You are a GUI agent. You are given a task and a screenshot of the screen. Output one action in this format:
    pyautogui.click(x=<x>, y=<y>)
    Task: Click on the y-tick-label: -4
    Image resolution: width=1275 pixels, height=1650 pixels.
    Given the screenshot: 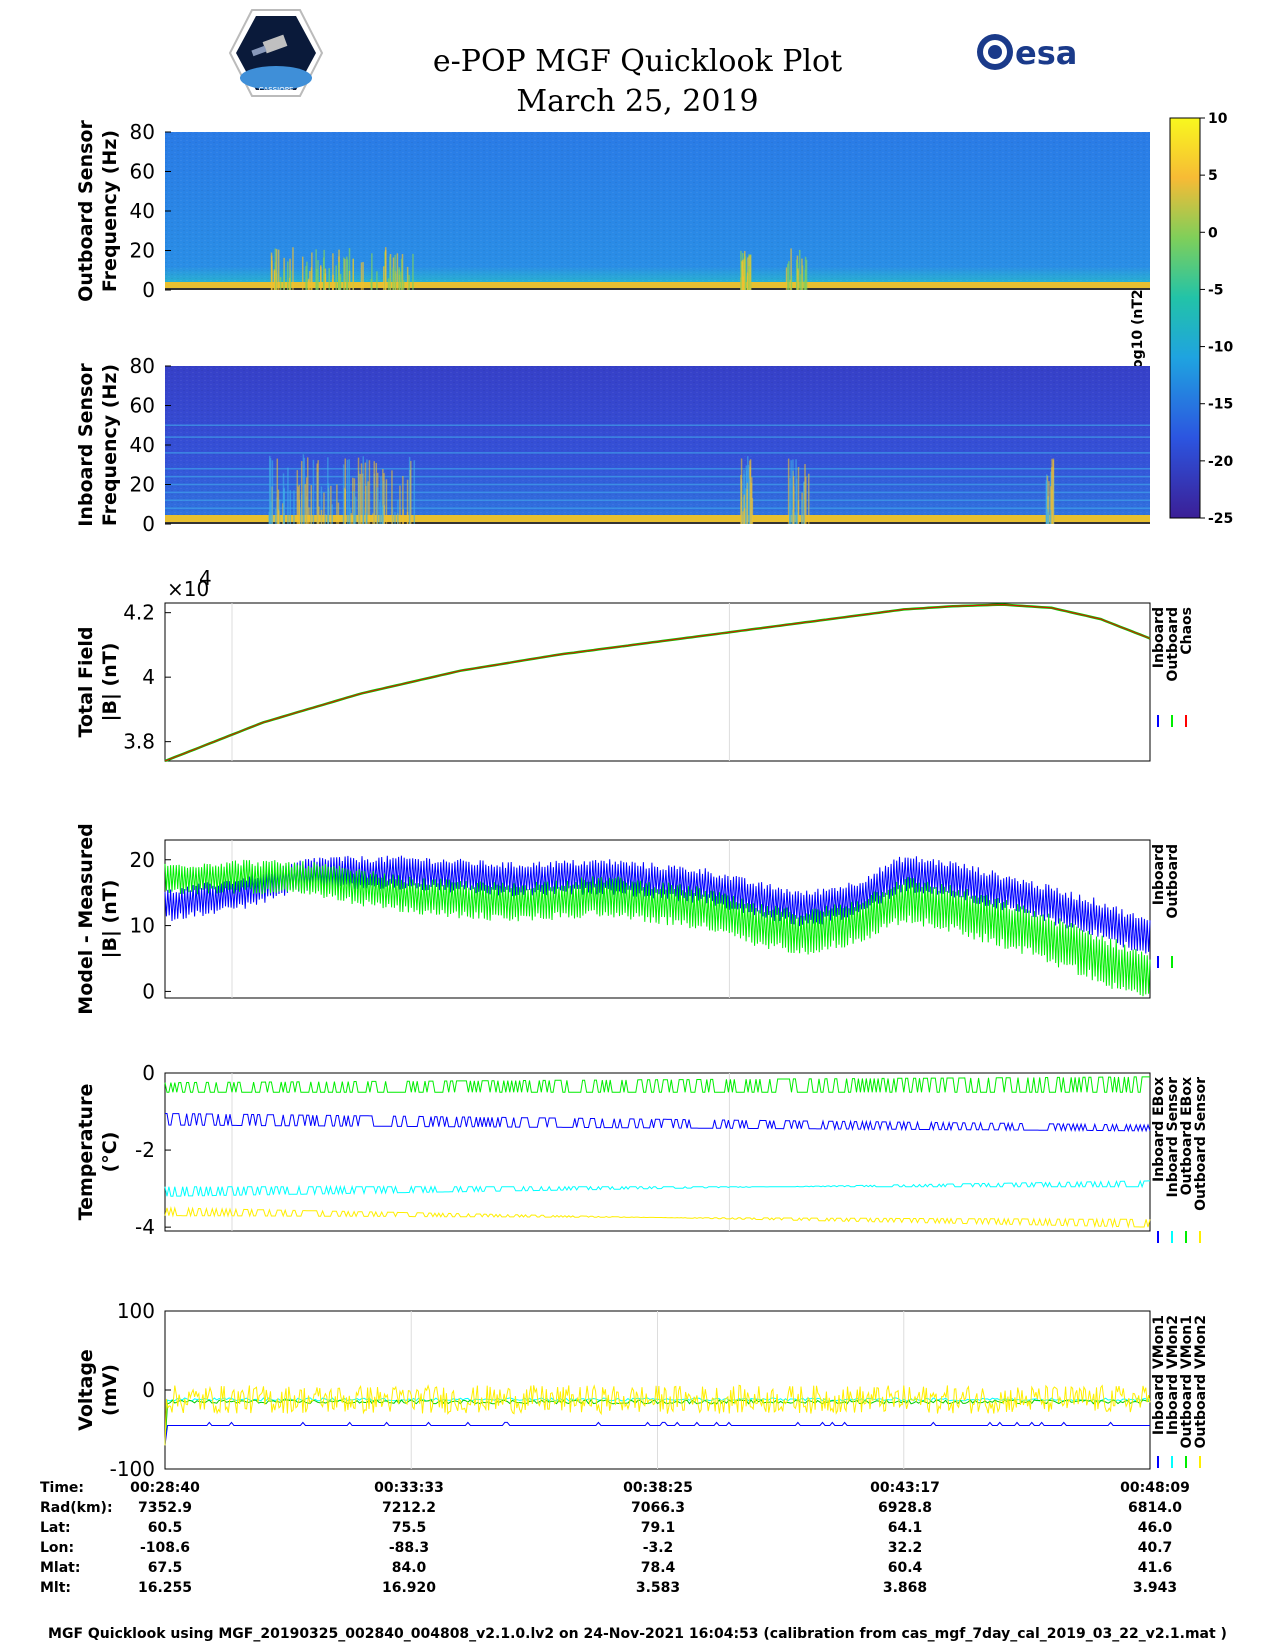 What is the action you would take?
    pyautogui.click(x=145, y=1227)
    